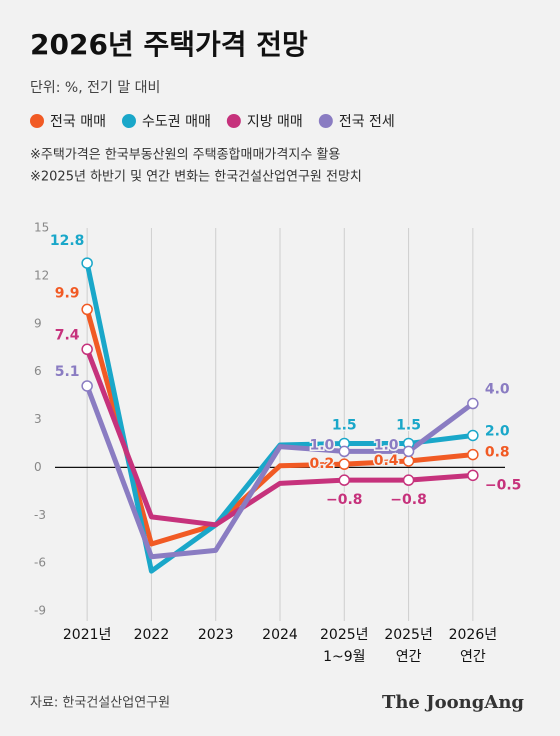 The height and width of the screenshot is (736, 560). Describe the element at coordinates (280, 635) in the screenshot. I see `x-tick-label: 2024` at that location.